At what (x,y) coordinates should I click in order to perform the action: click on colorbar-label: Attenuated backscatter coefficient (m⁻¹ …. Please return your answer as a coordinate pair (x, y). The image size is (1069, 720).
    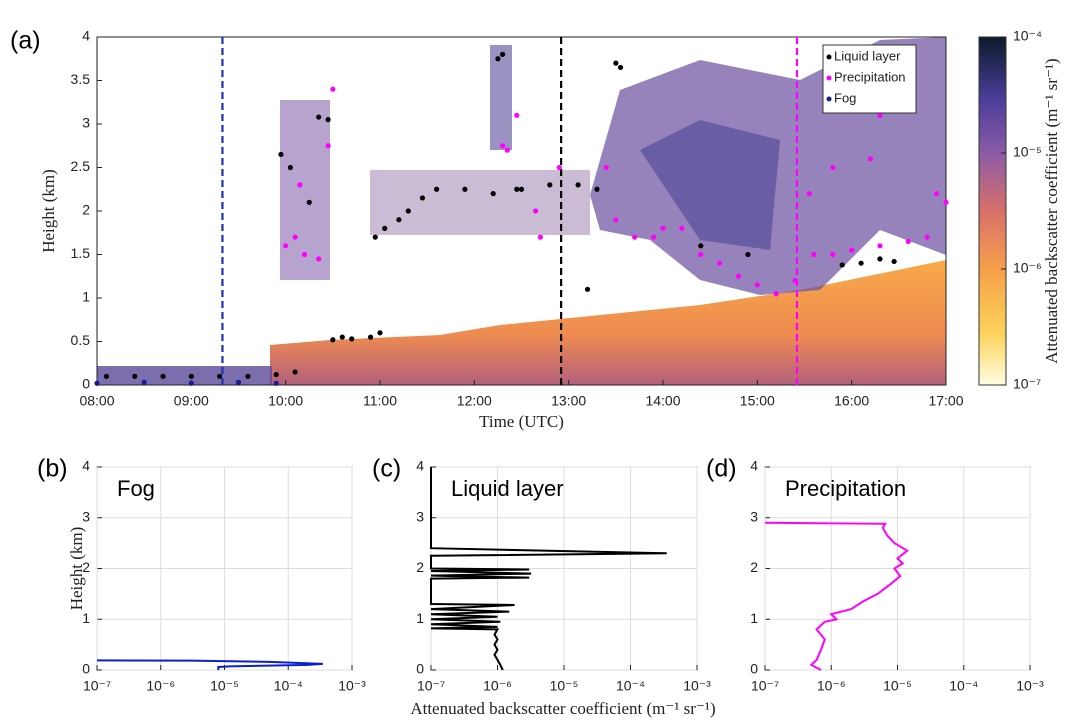
    Looking at the image, I should click on (1051, 210).